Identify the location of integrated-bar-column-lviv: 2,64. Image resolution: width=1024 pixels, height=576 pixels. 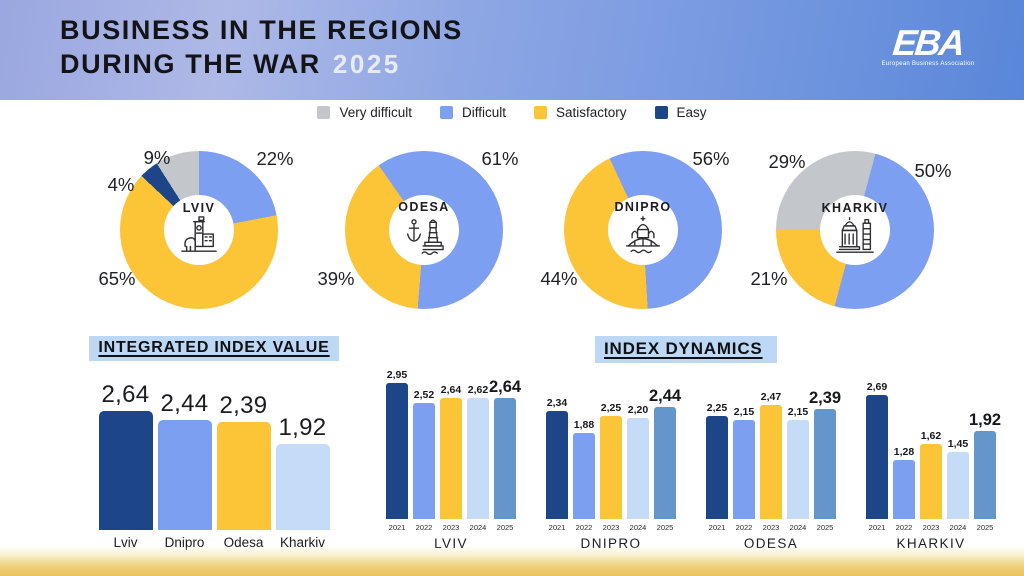
(125, 455).